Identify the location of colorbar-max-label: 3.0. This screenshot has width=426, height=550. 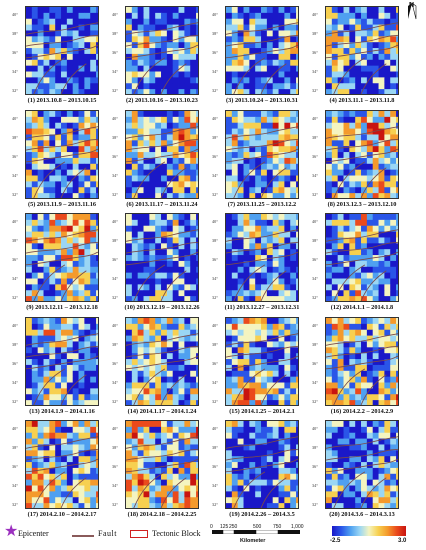
(402, 541).